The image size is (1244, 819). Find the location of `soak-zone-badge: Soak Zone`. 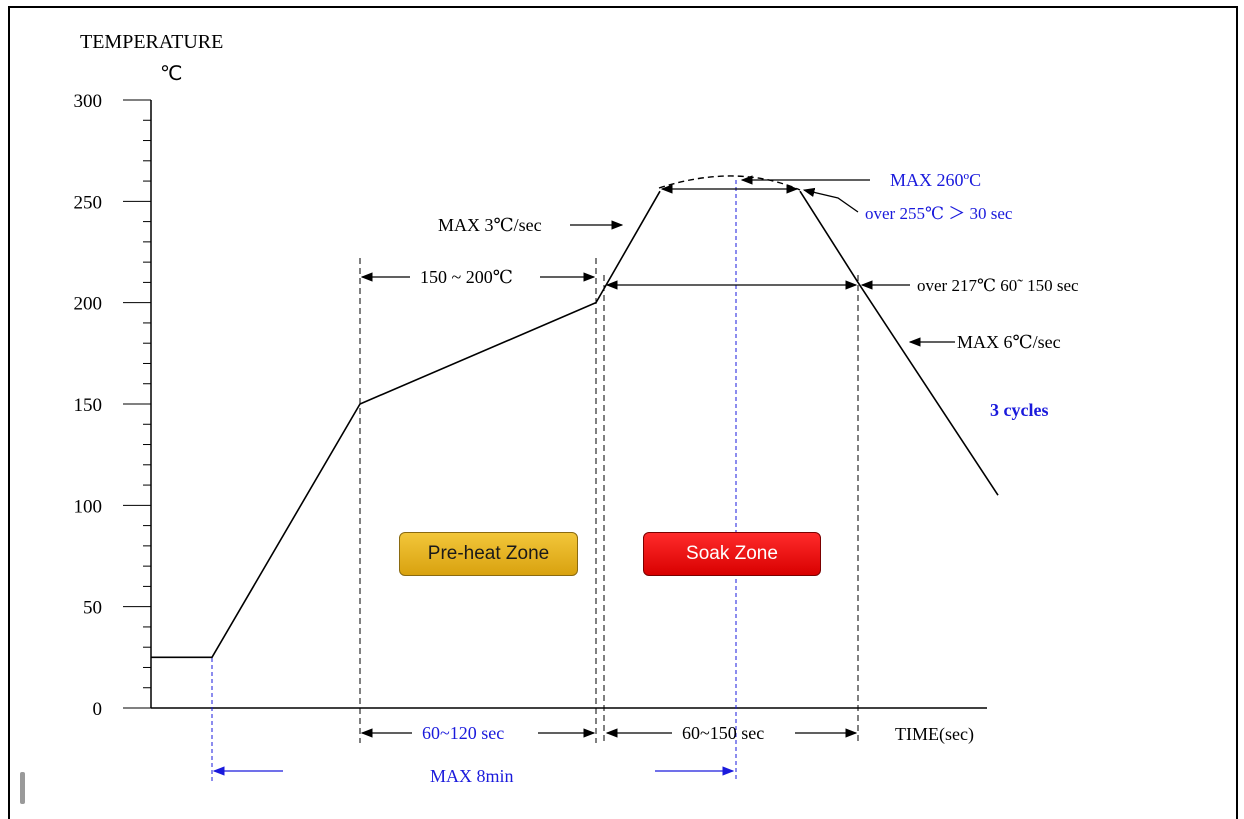

soak-zone-badge: Soak Zone is located at coordinates (732, 554).